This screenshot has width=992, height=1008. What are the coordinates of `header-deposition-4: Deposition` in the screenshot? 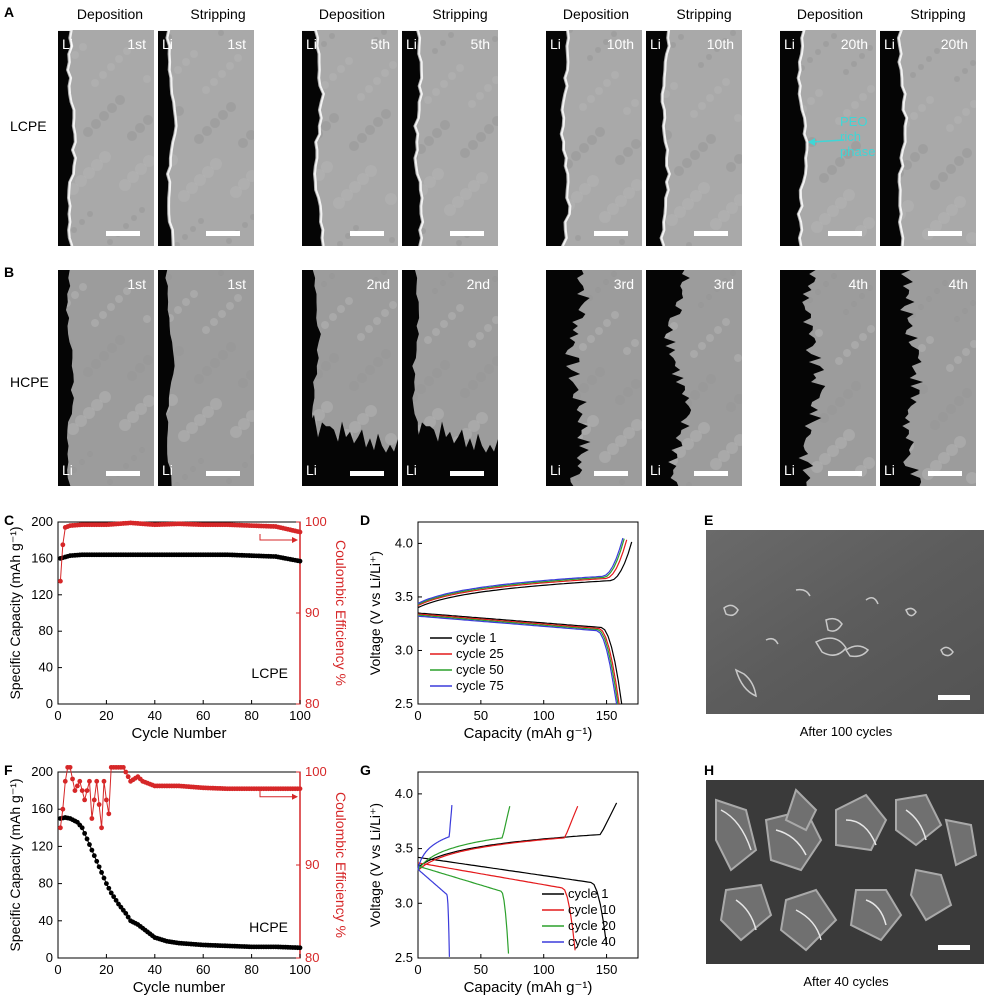 It's located at (830, 14).